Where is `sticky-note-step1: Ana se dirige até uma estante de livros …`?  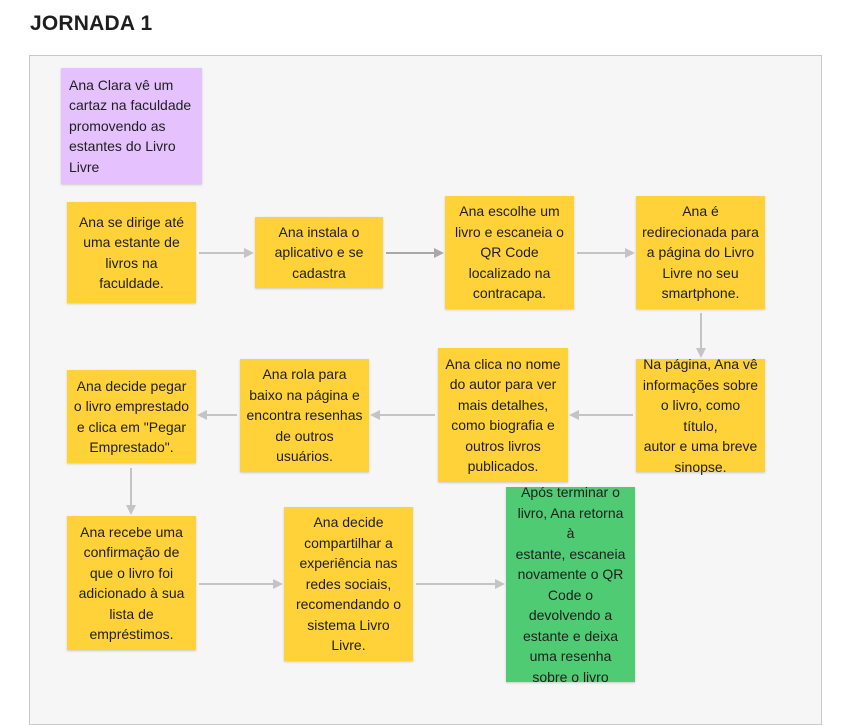
sticky-note-step1: Ana se dirige até uma estante de livros … is located at coordinates (131, 252).